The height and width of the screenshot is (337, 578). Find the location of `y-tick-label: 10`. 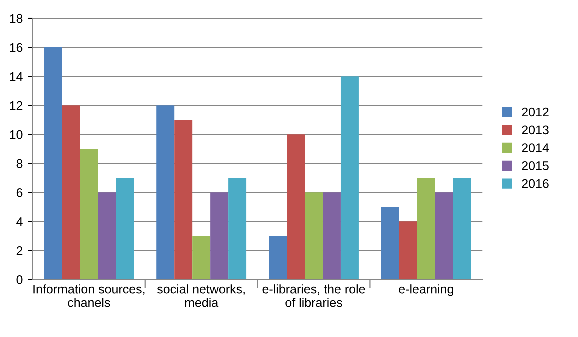

y-tick-label: 10 is located at coordinates (16, 135).